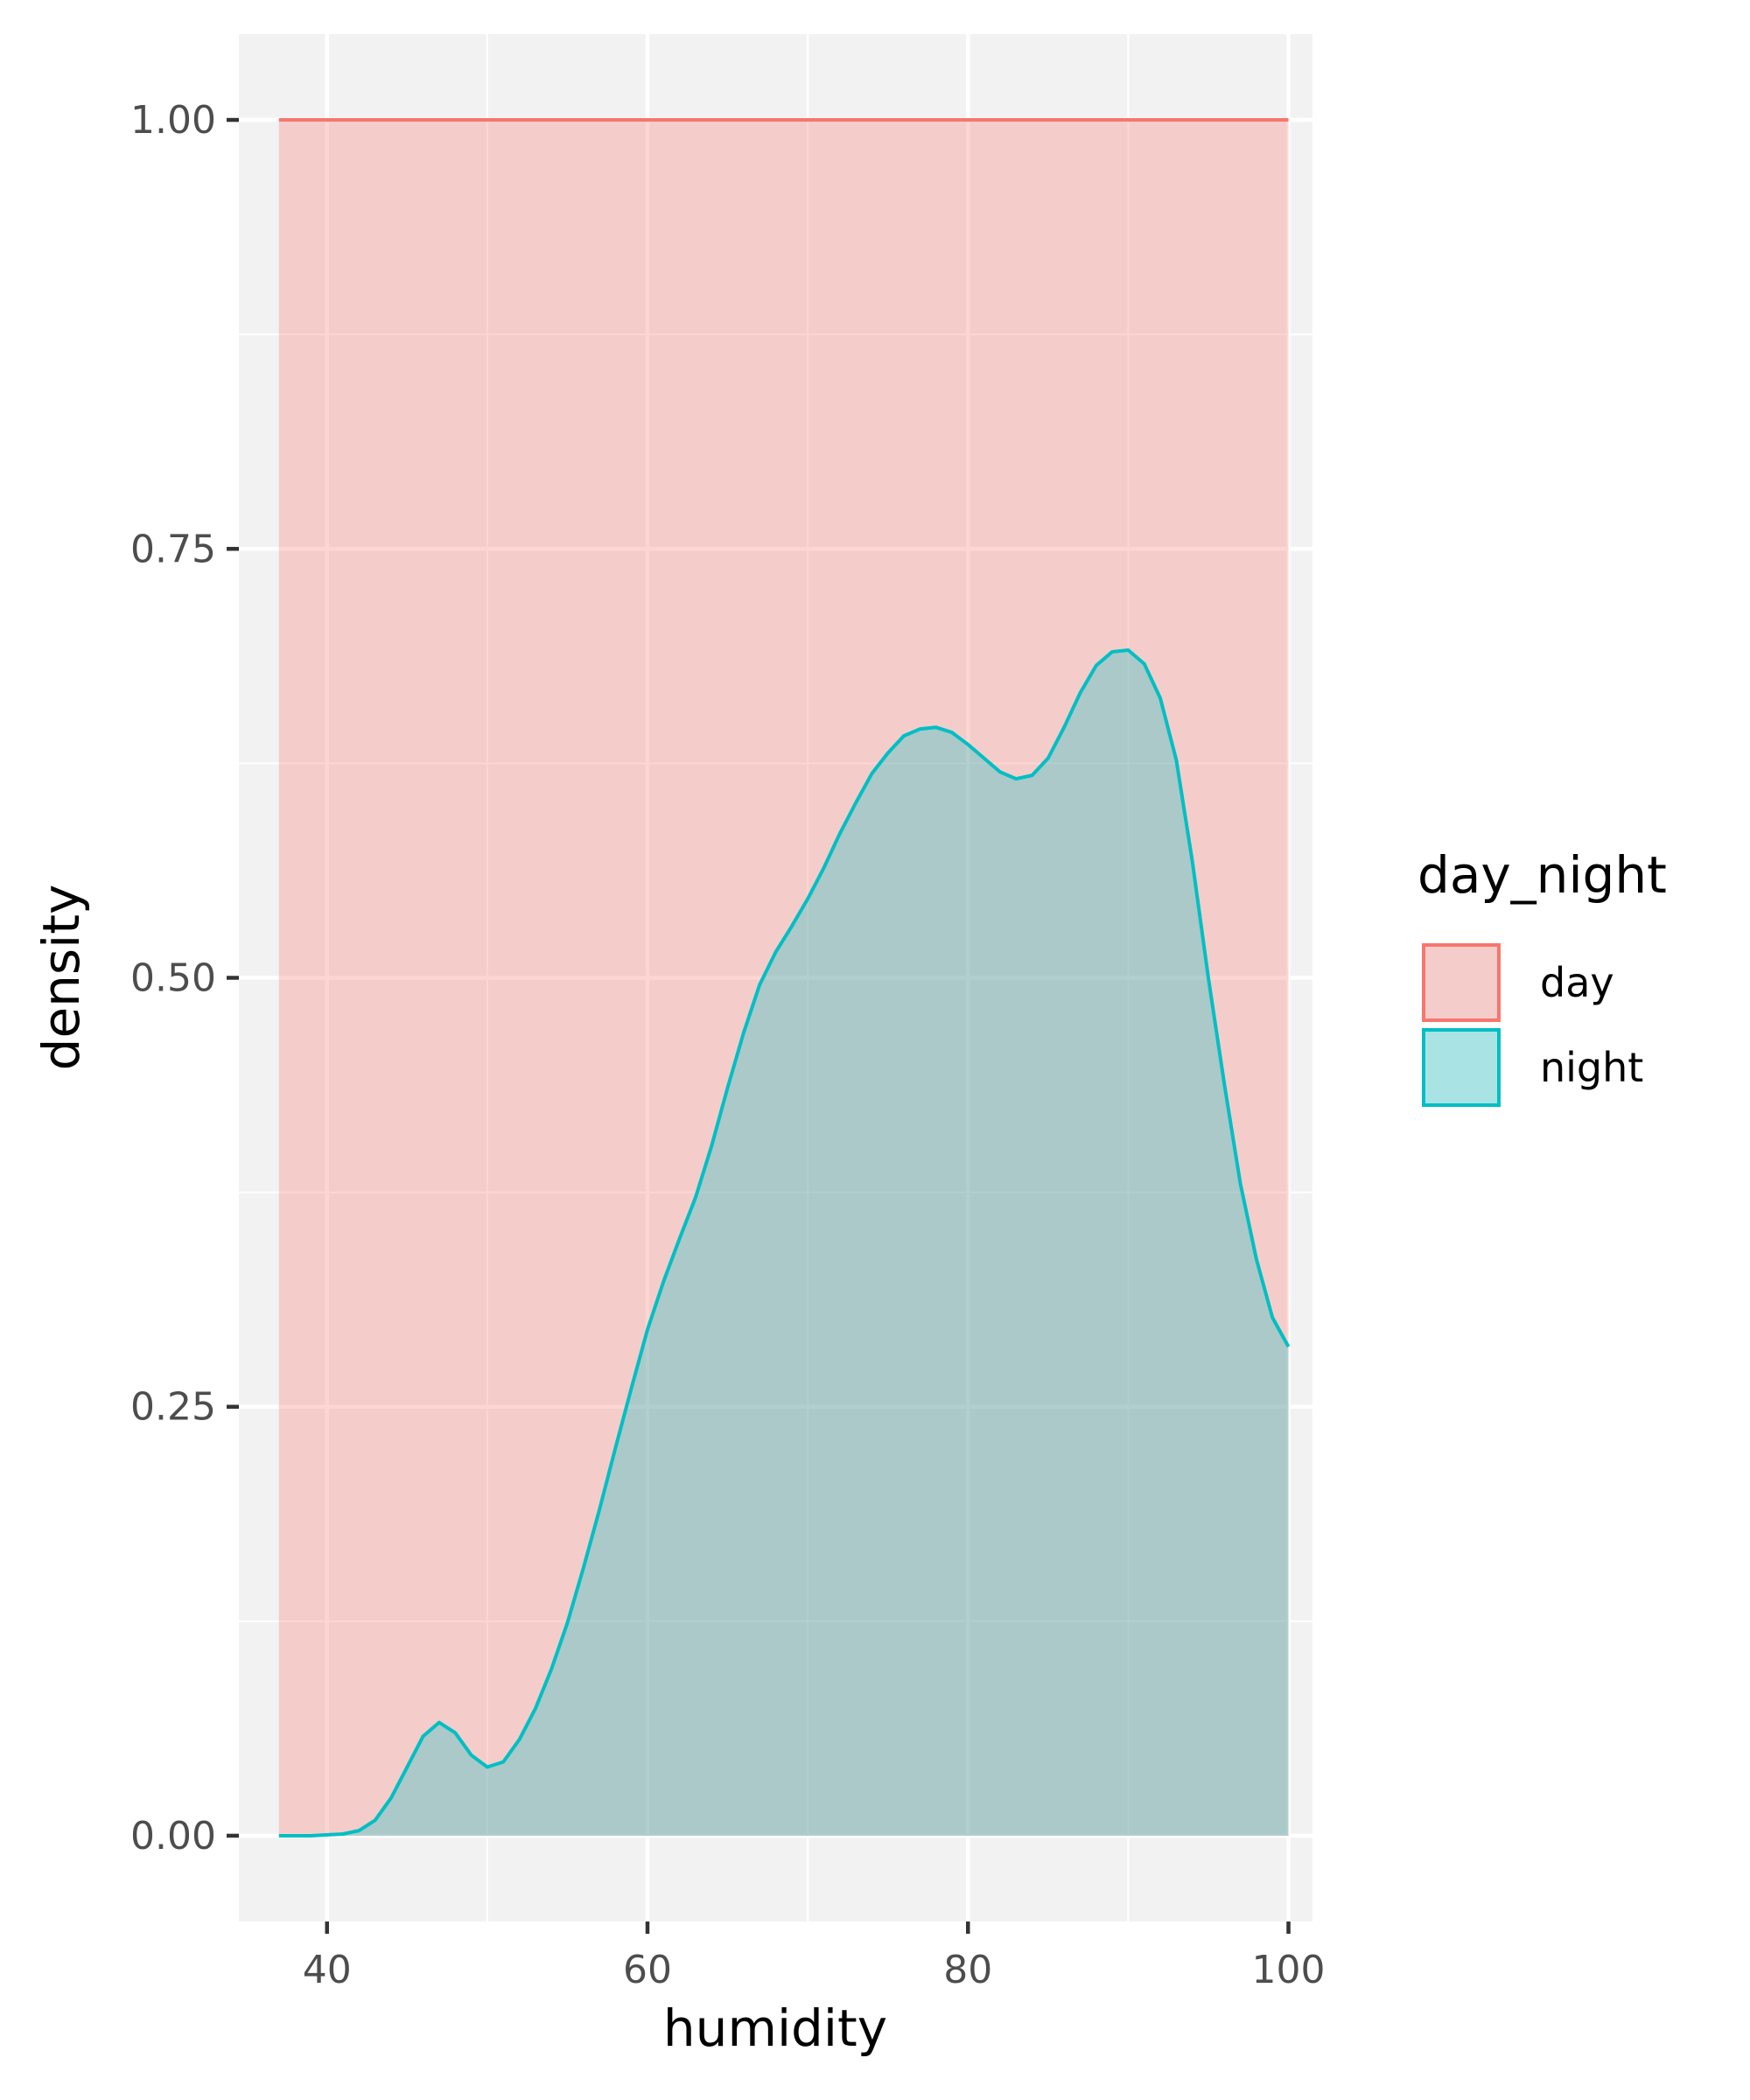  What do you see at coordinates (173, 1836) in the screenshot?
I see `y-tick-label: 0.00` at bounding box center [173, 1836].